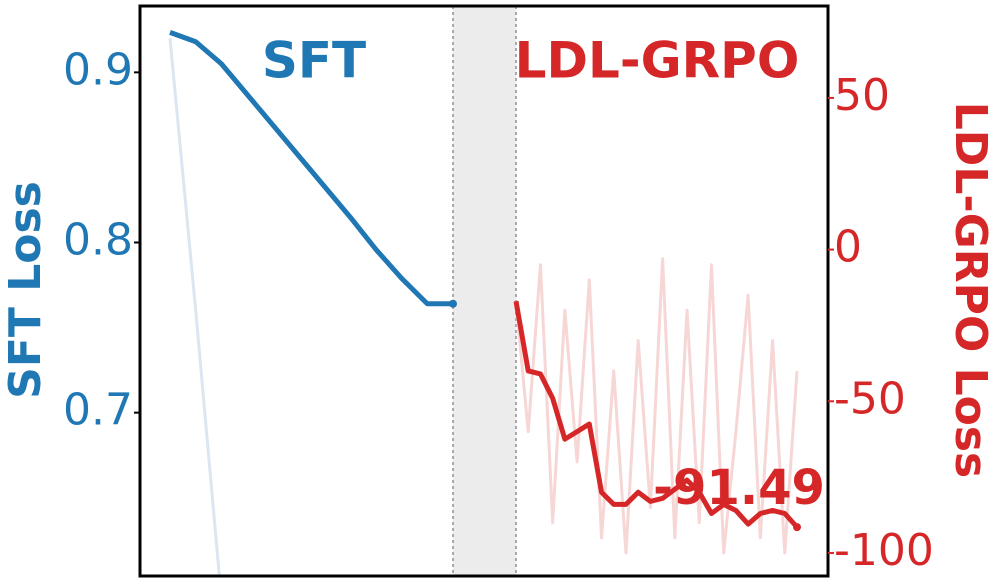 The height and width of the screenshot is (588, 996). I want to click on y-tick-label: 0.9, so click(98, 69).